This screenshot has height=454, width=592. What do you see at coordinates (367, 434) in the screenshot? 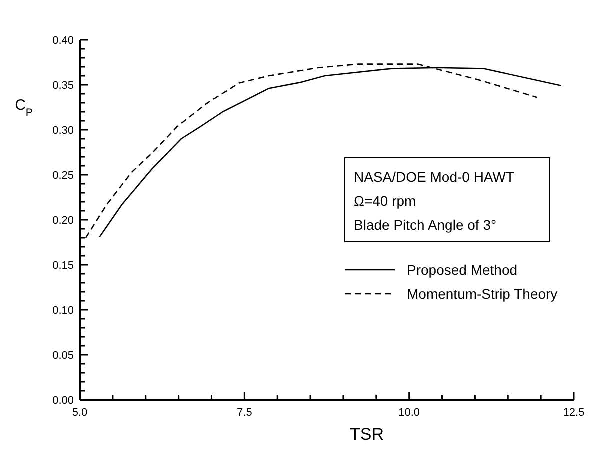
I see `x-axis-title: TSR` at bounding box center [367, 434].